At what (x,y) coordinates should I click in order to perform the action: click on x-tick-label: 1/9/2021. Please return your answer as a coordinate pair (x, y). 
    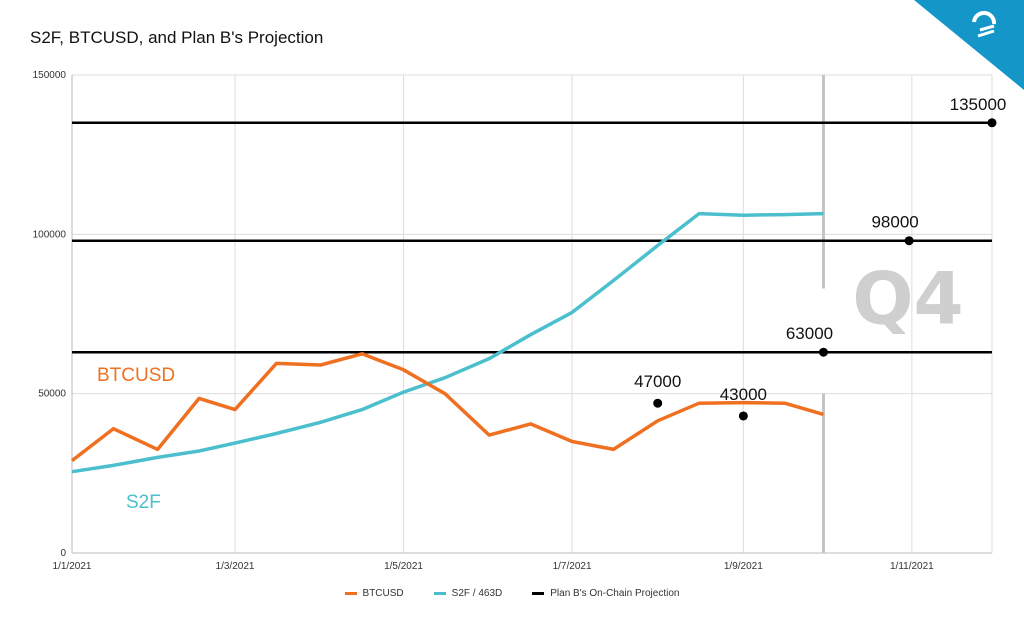
    Looking at the image, I should click on (743, 566).